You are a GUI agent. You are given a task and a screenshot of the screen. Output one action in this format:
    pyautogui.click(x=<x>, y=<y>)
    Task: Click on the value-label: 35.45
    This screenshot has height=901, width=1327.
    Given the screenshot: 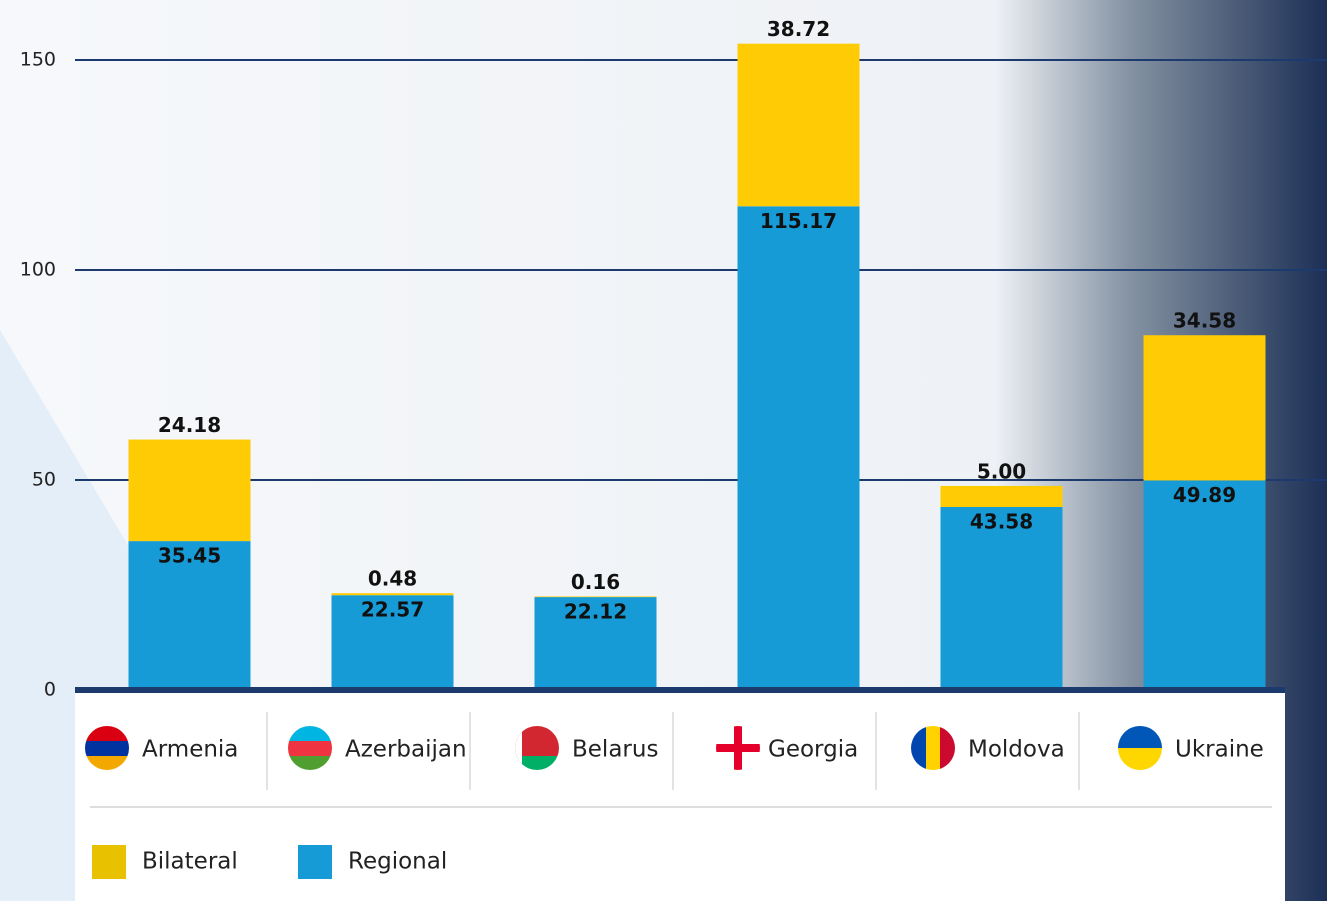 What is the action you would take?
    pyautogui.click(x=189, y=556)
    